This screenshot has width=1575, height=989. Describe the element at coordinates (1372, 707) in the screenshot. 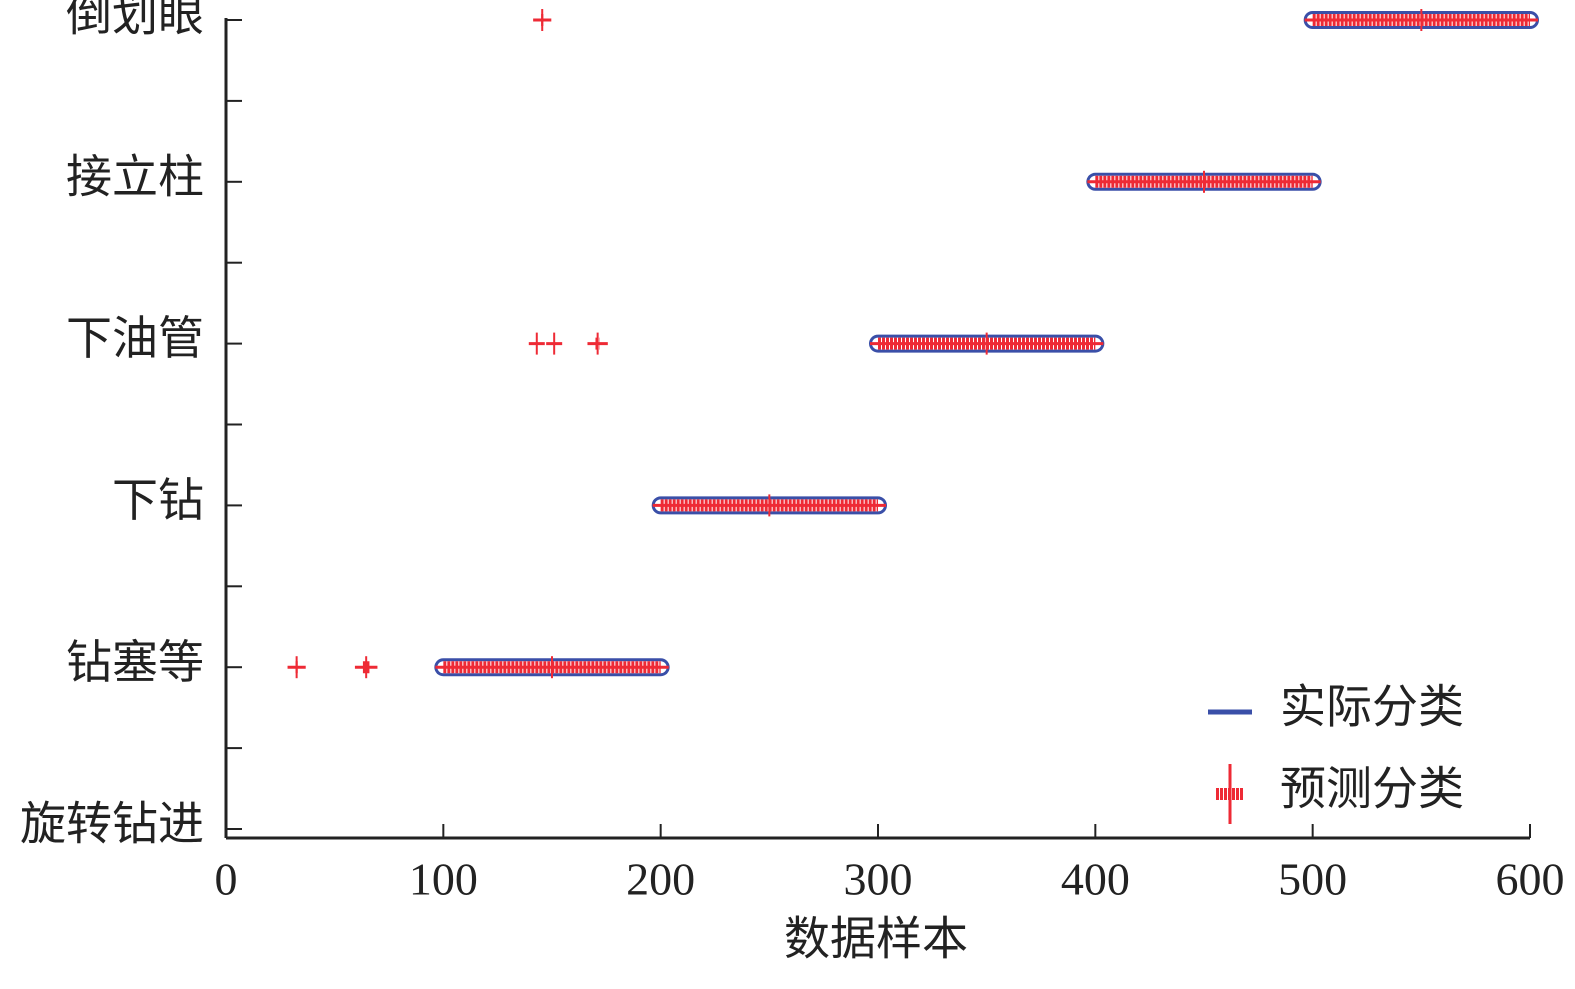

I see `legend-label: 实际分类` at that location.